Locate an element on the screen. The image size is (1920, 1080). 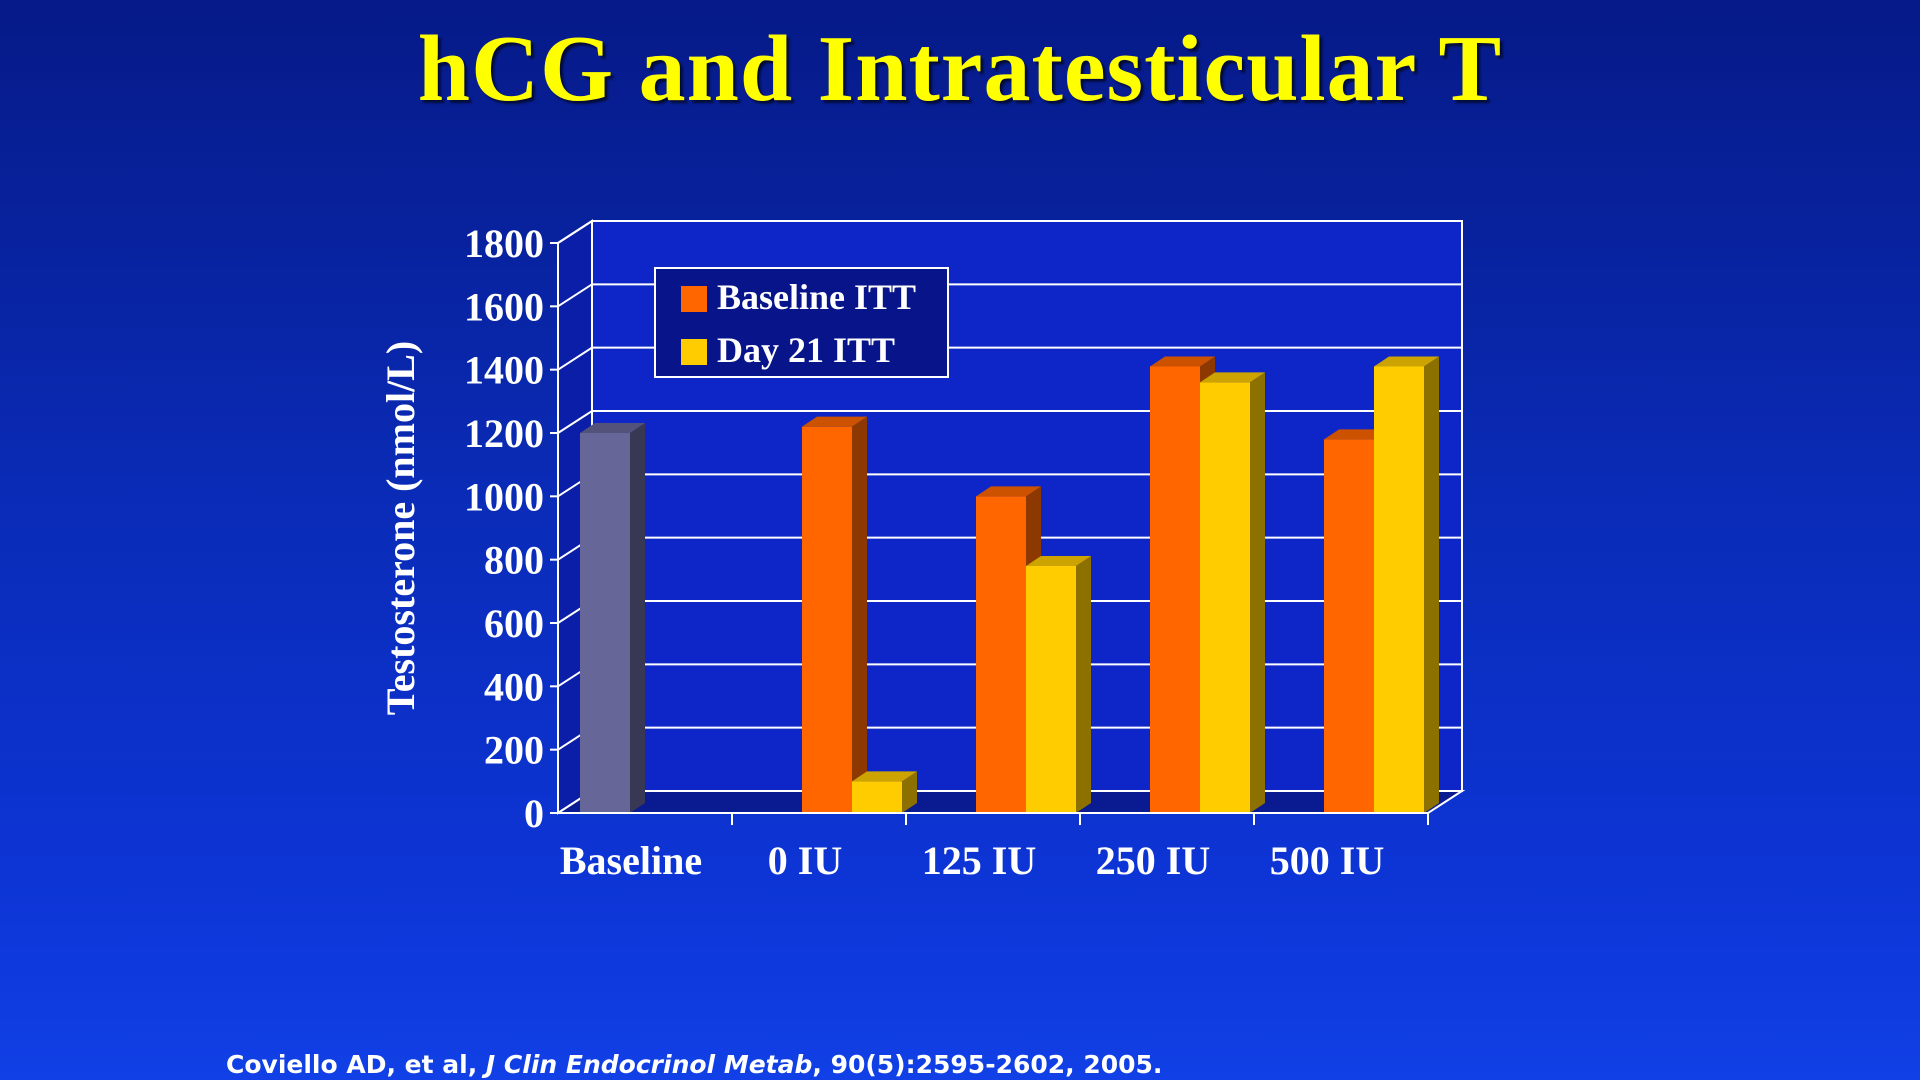
x-tick-label: 500 IU is located at coordinates (1327, 860).